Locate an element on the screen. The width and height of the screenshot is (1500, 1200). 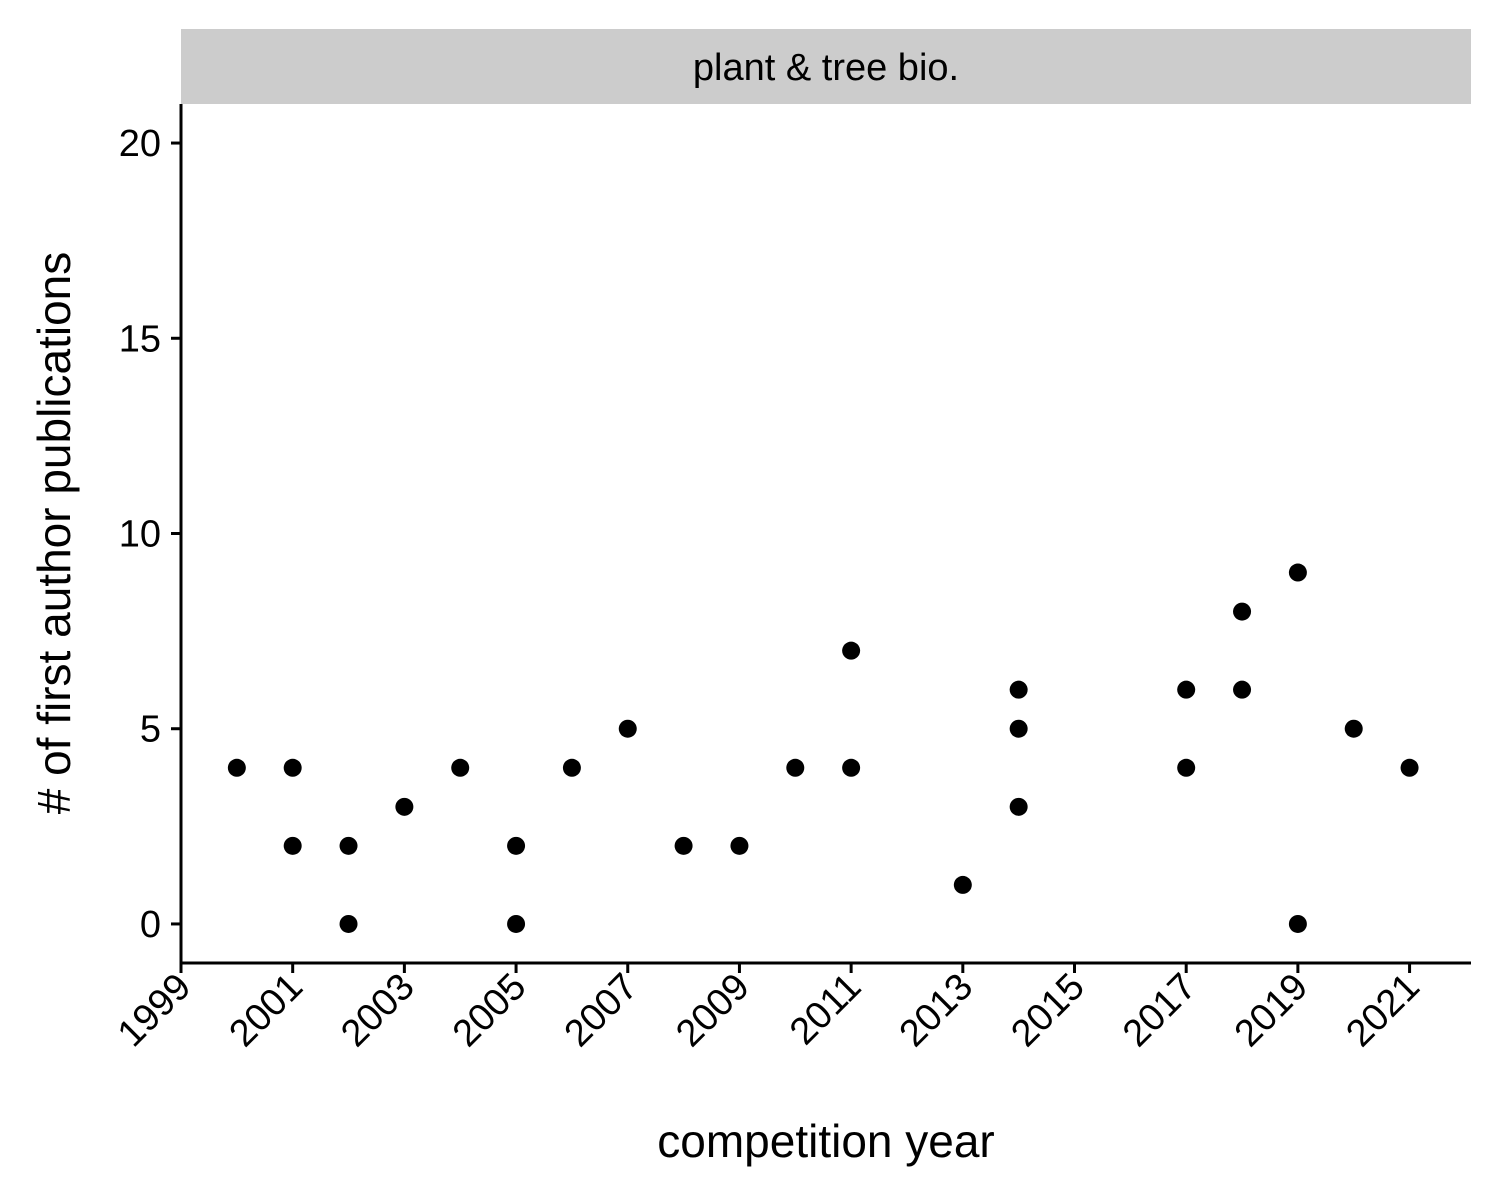
x-tick-label: 2019 is located at coordinates (1271, 1010).